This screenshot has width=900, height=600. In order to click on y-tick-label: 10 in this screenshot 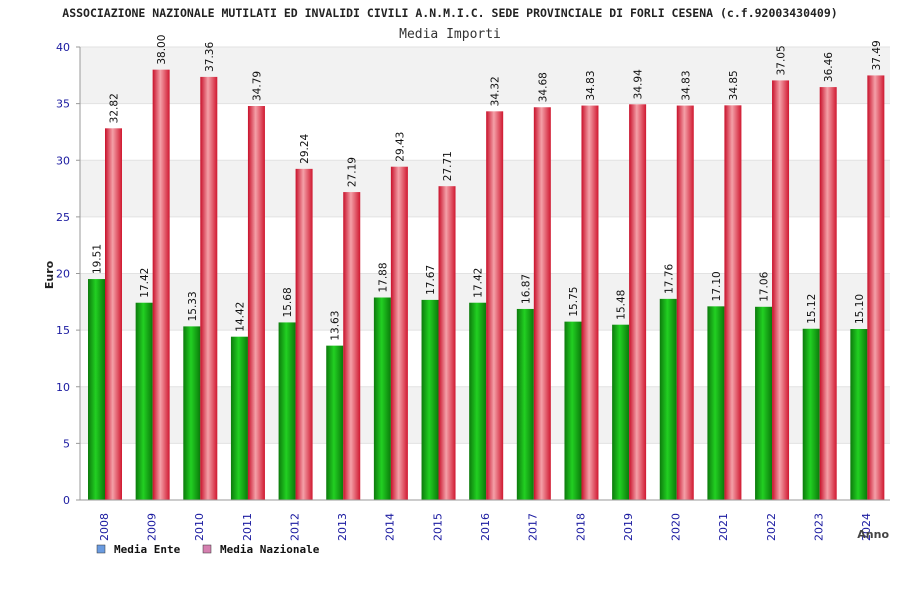, I will do `click(63, 387)`.